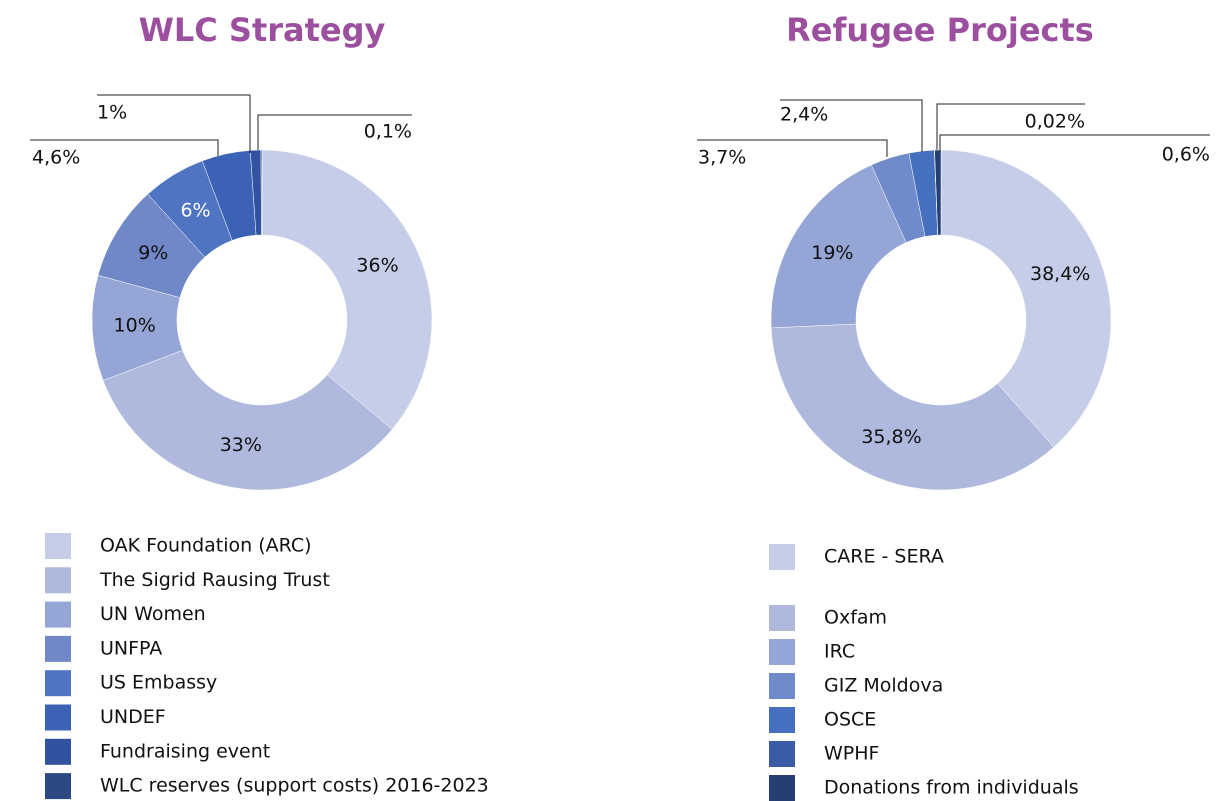 The width and height of the screenshot is (1231, 801). Describe the element at coordinates (883, 686) in the screenshot. I see `legend-label: GIZ Moldova` at that location.